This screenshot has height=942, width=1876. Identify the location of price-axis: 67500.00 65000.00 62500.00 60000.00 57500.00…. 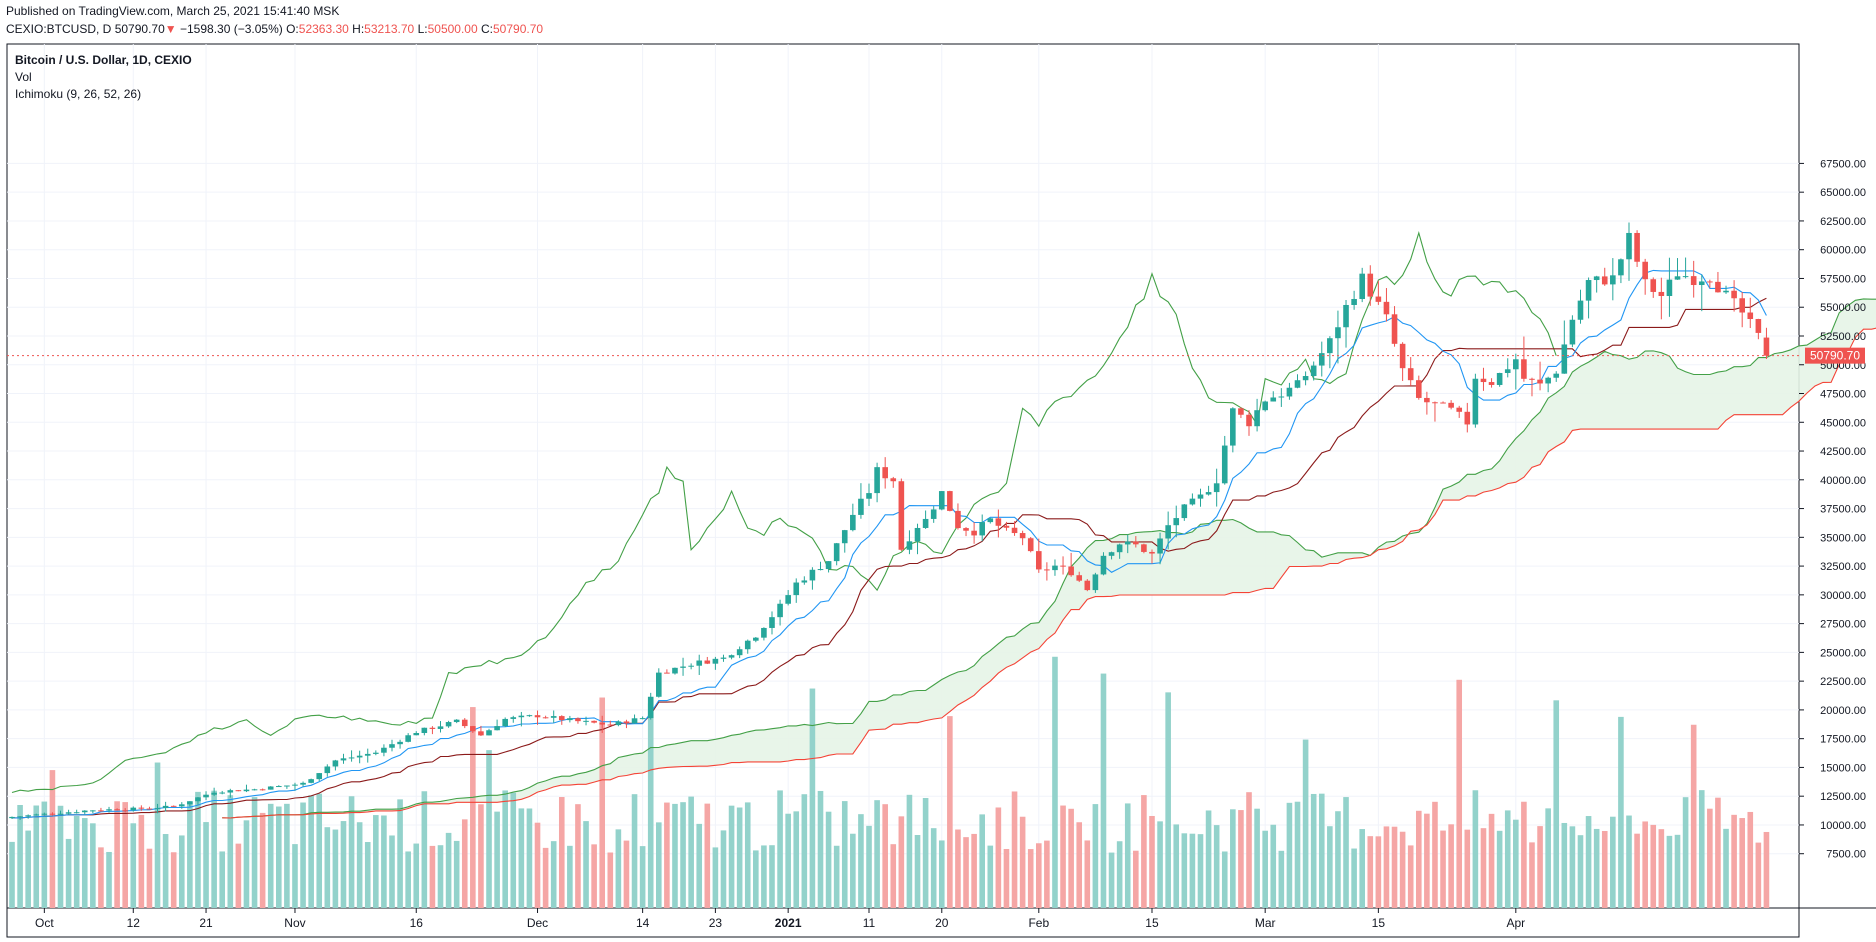
(1832, 509).